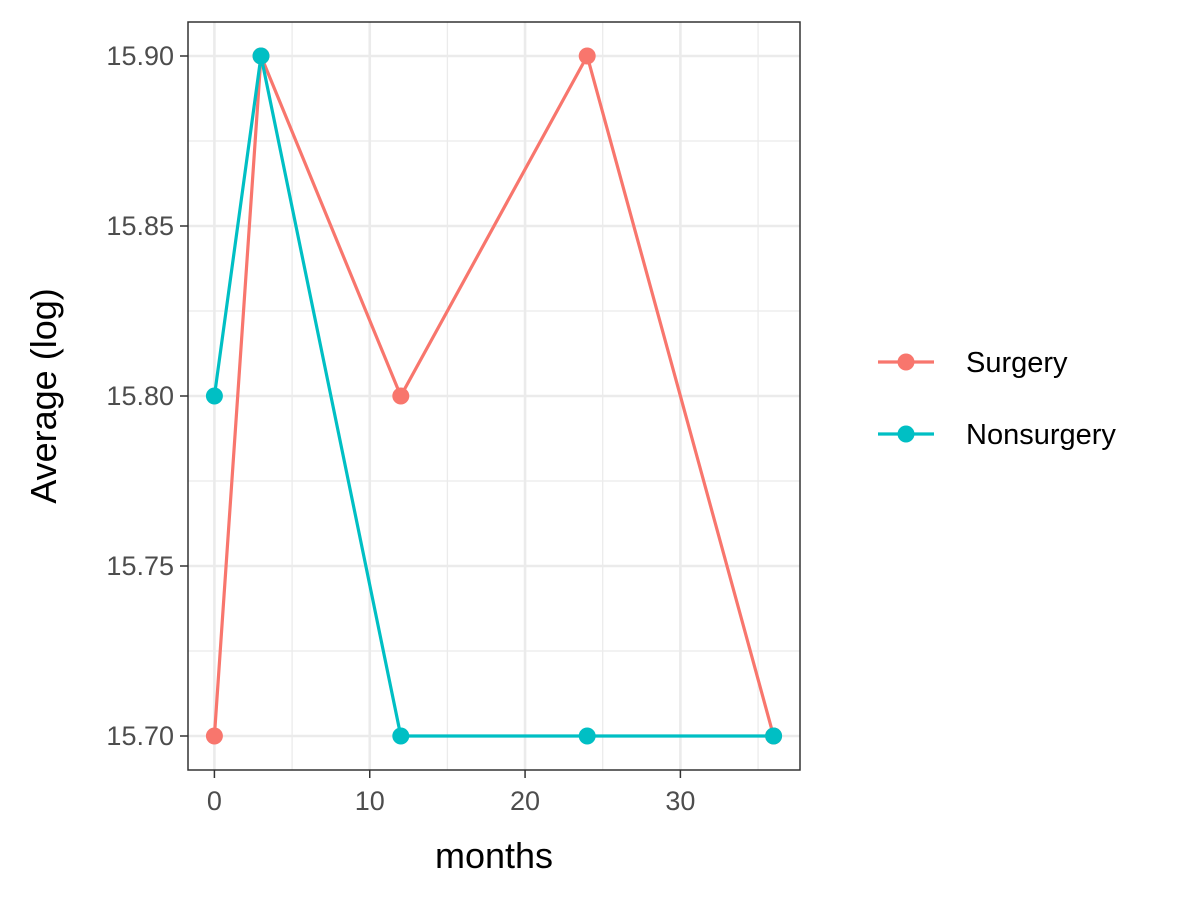 The image size is (1200, 900). Describe the element at coordinates (1041, 435) in the screenshot. I see `legend-label: Nonsurgery` at that location.